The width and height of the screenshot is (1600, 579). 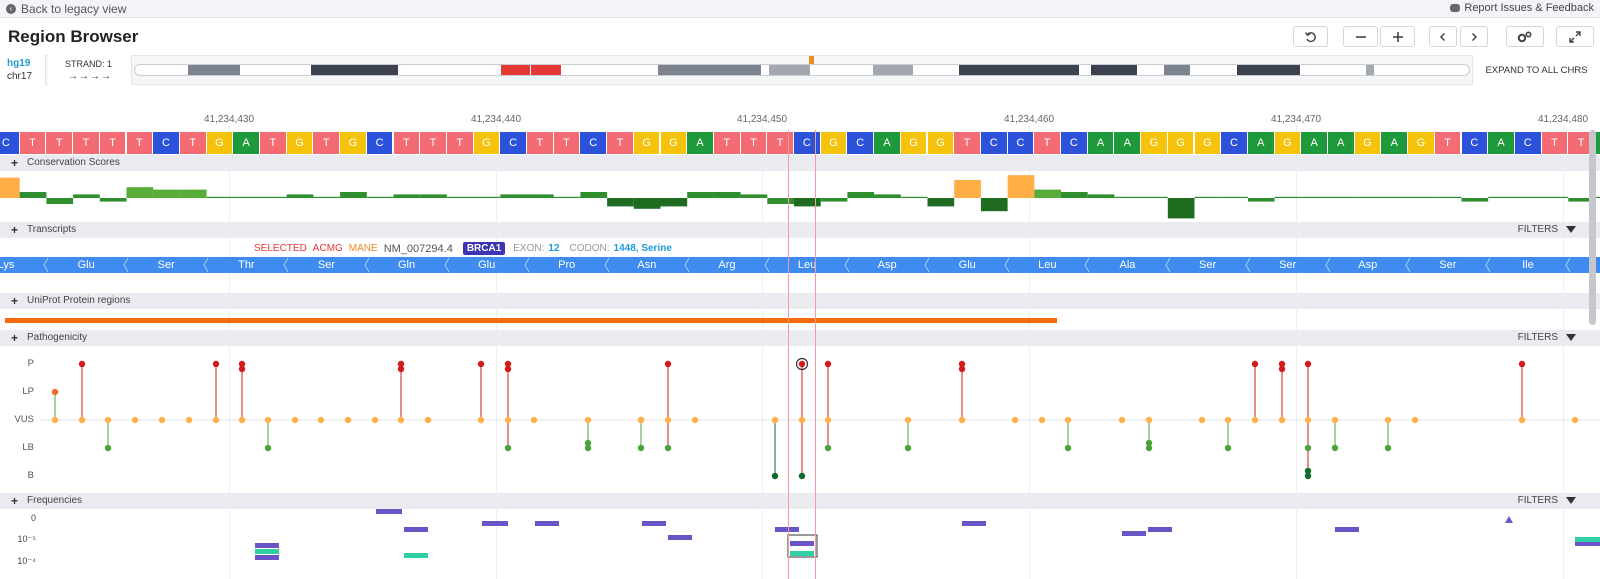 What do you see at coordinates (531, 320) in the screenshot?
I see `uniprot-region-bar` at bounding box center [531, 320].